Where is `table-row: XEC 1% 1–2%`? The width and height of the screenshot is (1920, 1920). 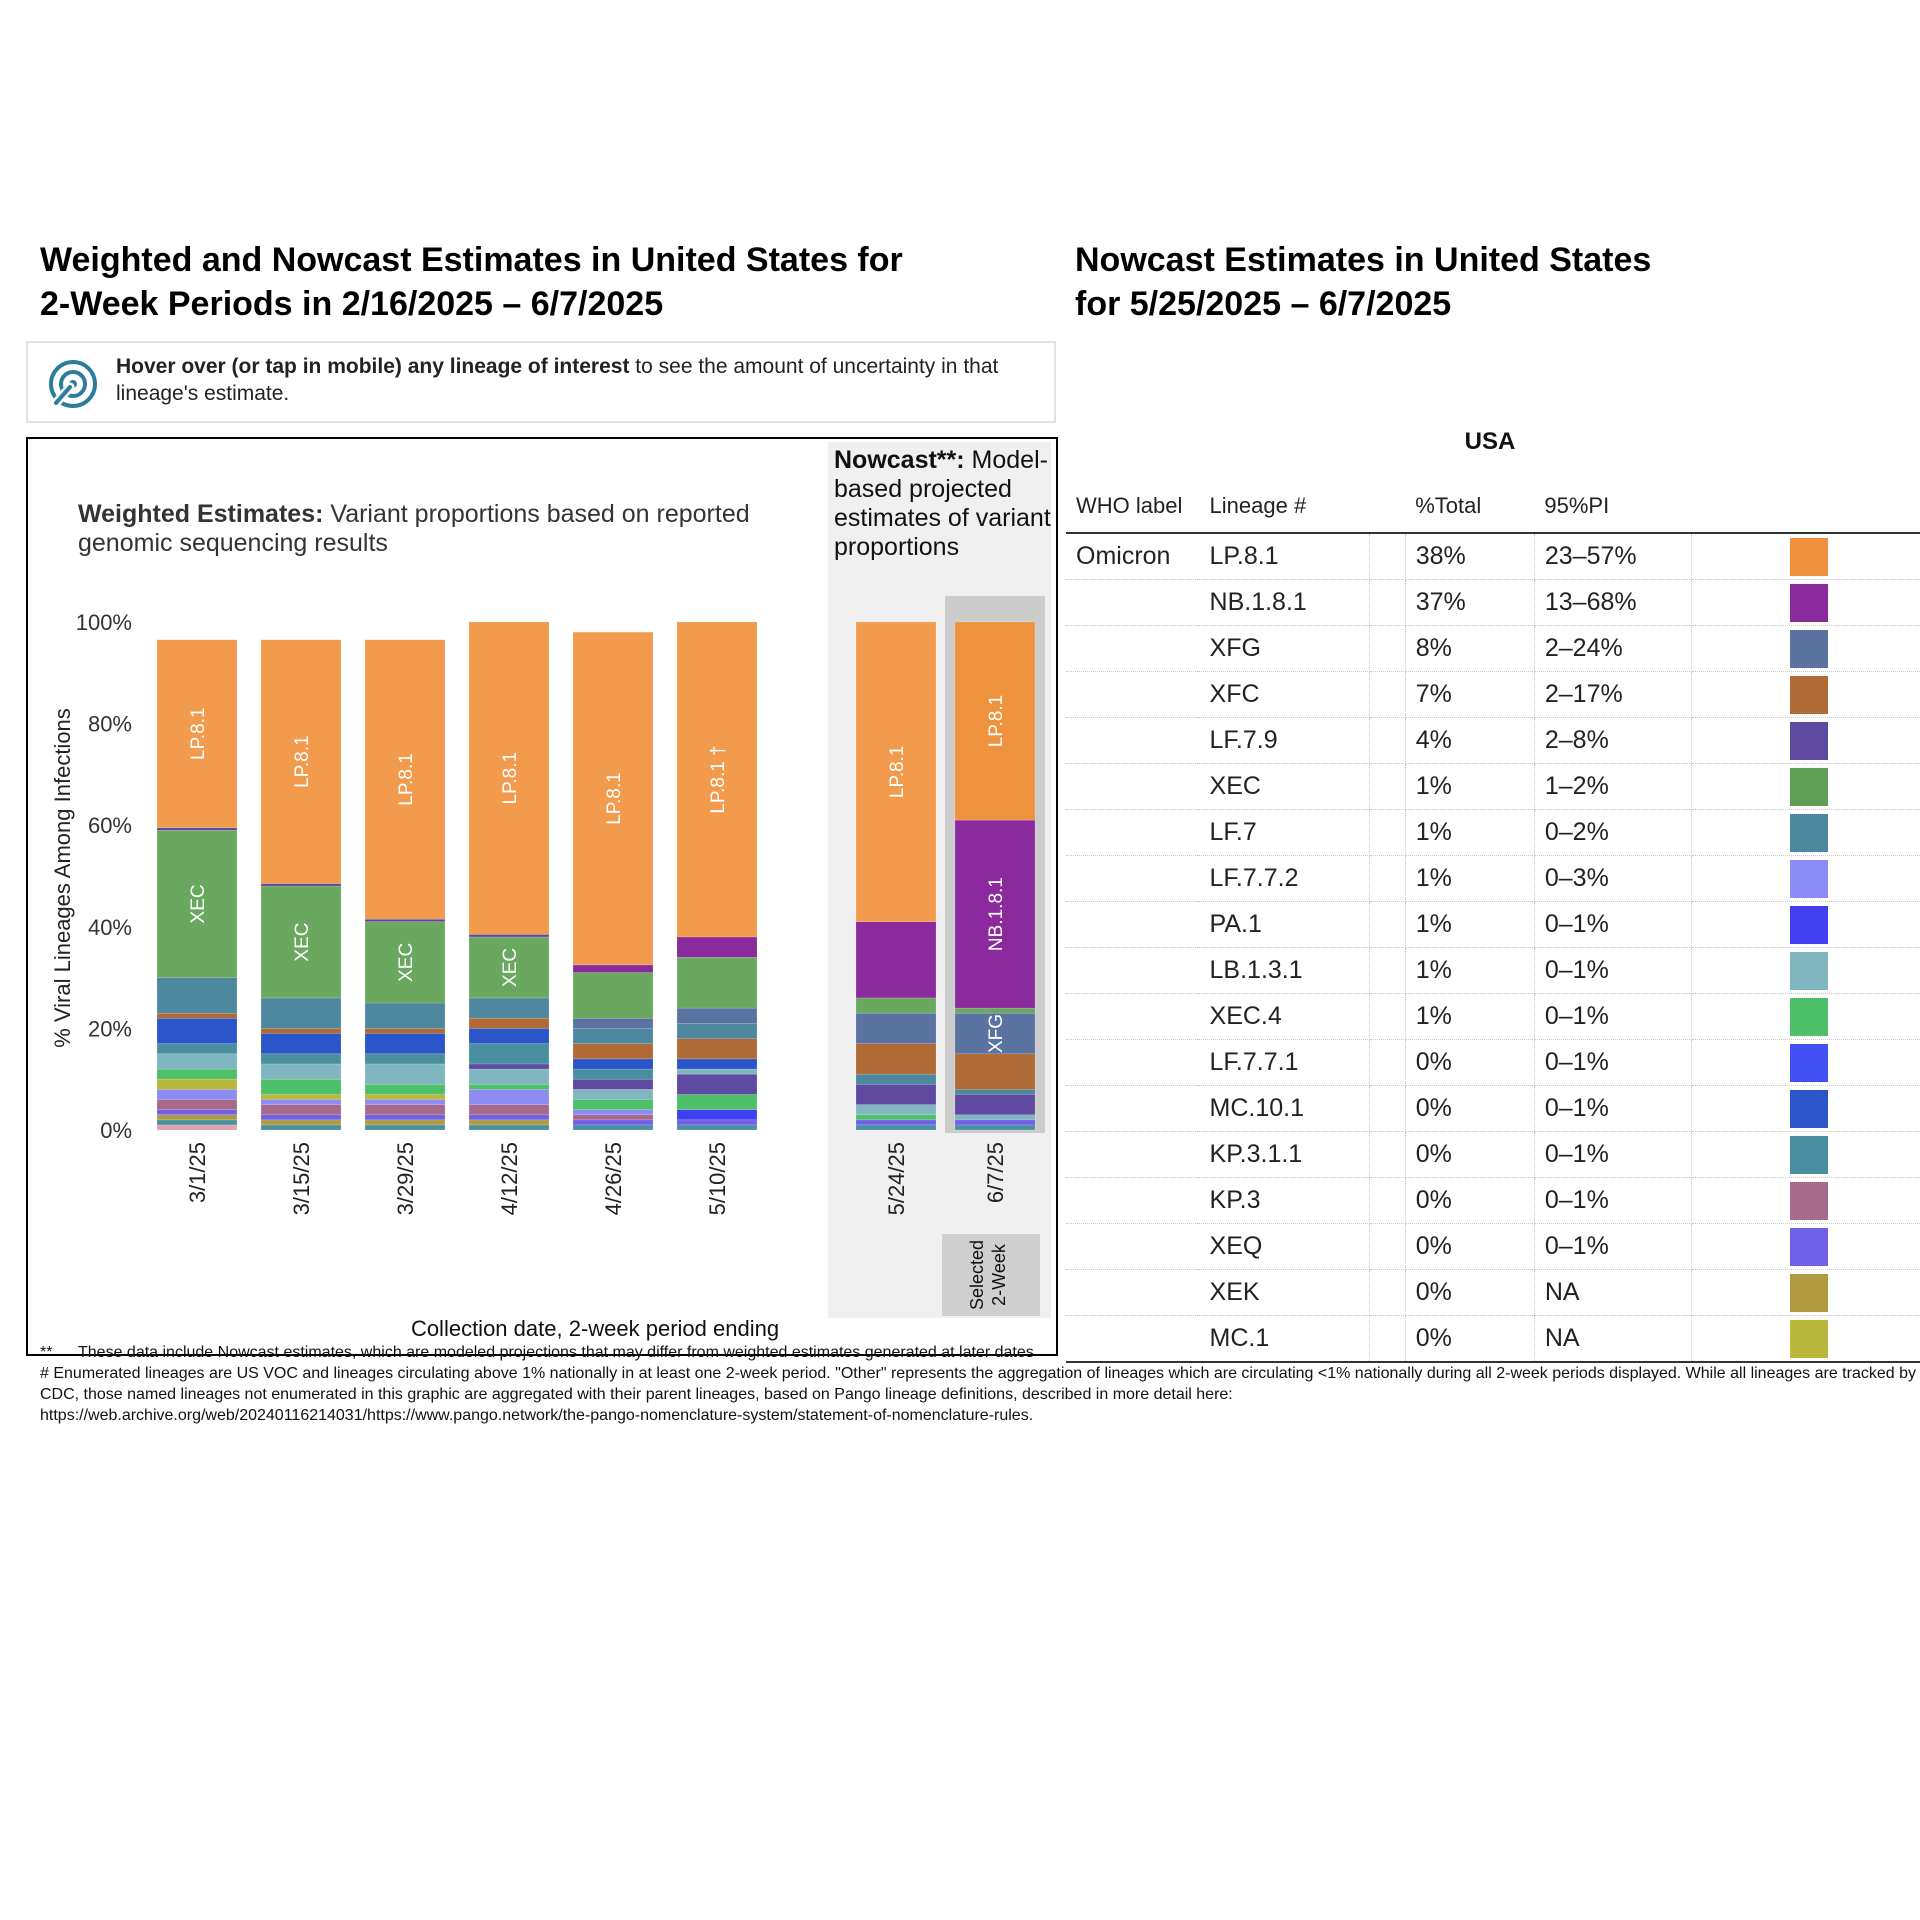
table-row: XEC 1% 1–2% is located at coordinates (1493, 786).